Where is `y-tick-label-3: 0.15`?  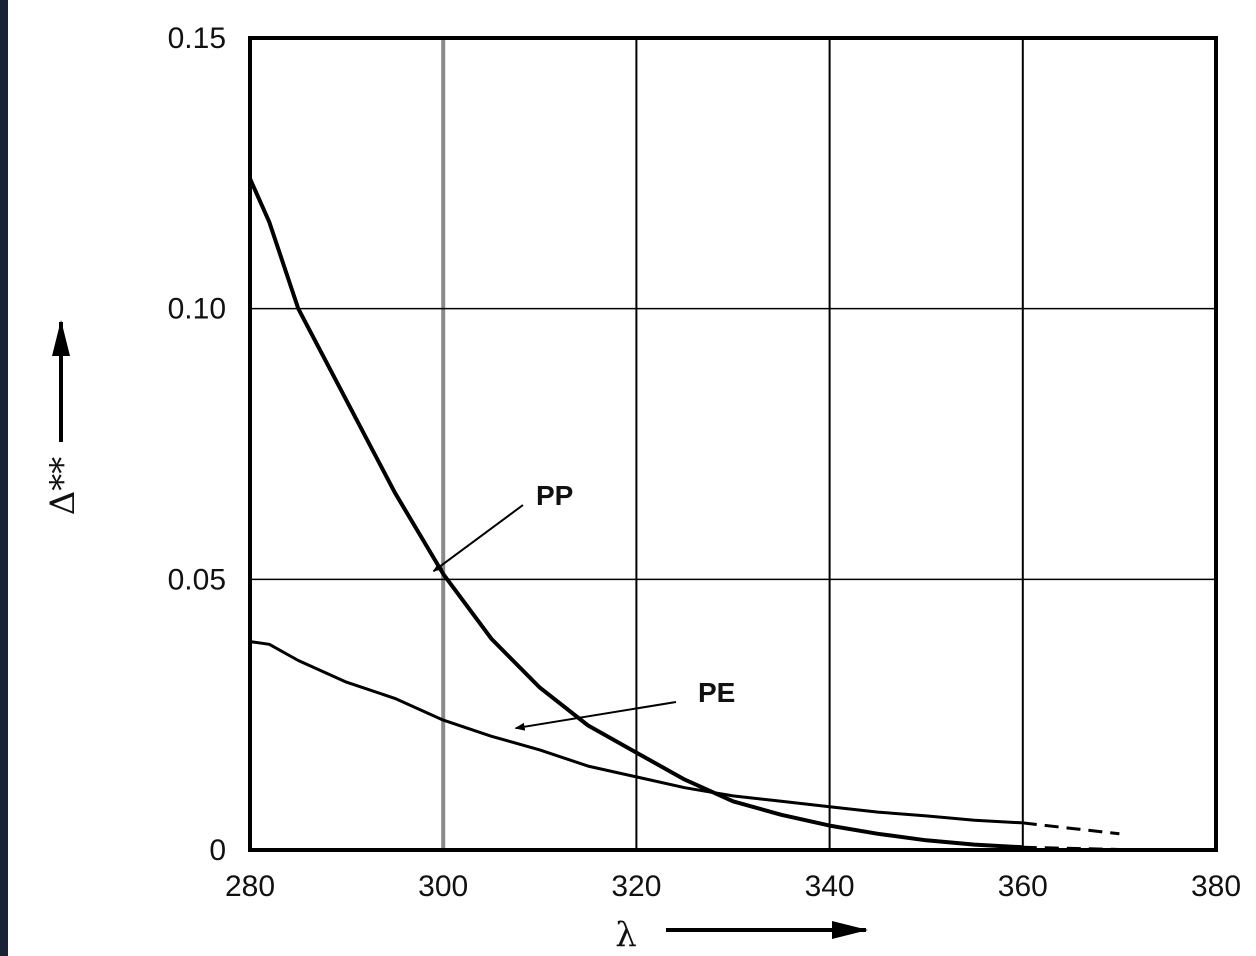
y-tick-label-3: 0.15 is located at coordinates (197, 38).